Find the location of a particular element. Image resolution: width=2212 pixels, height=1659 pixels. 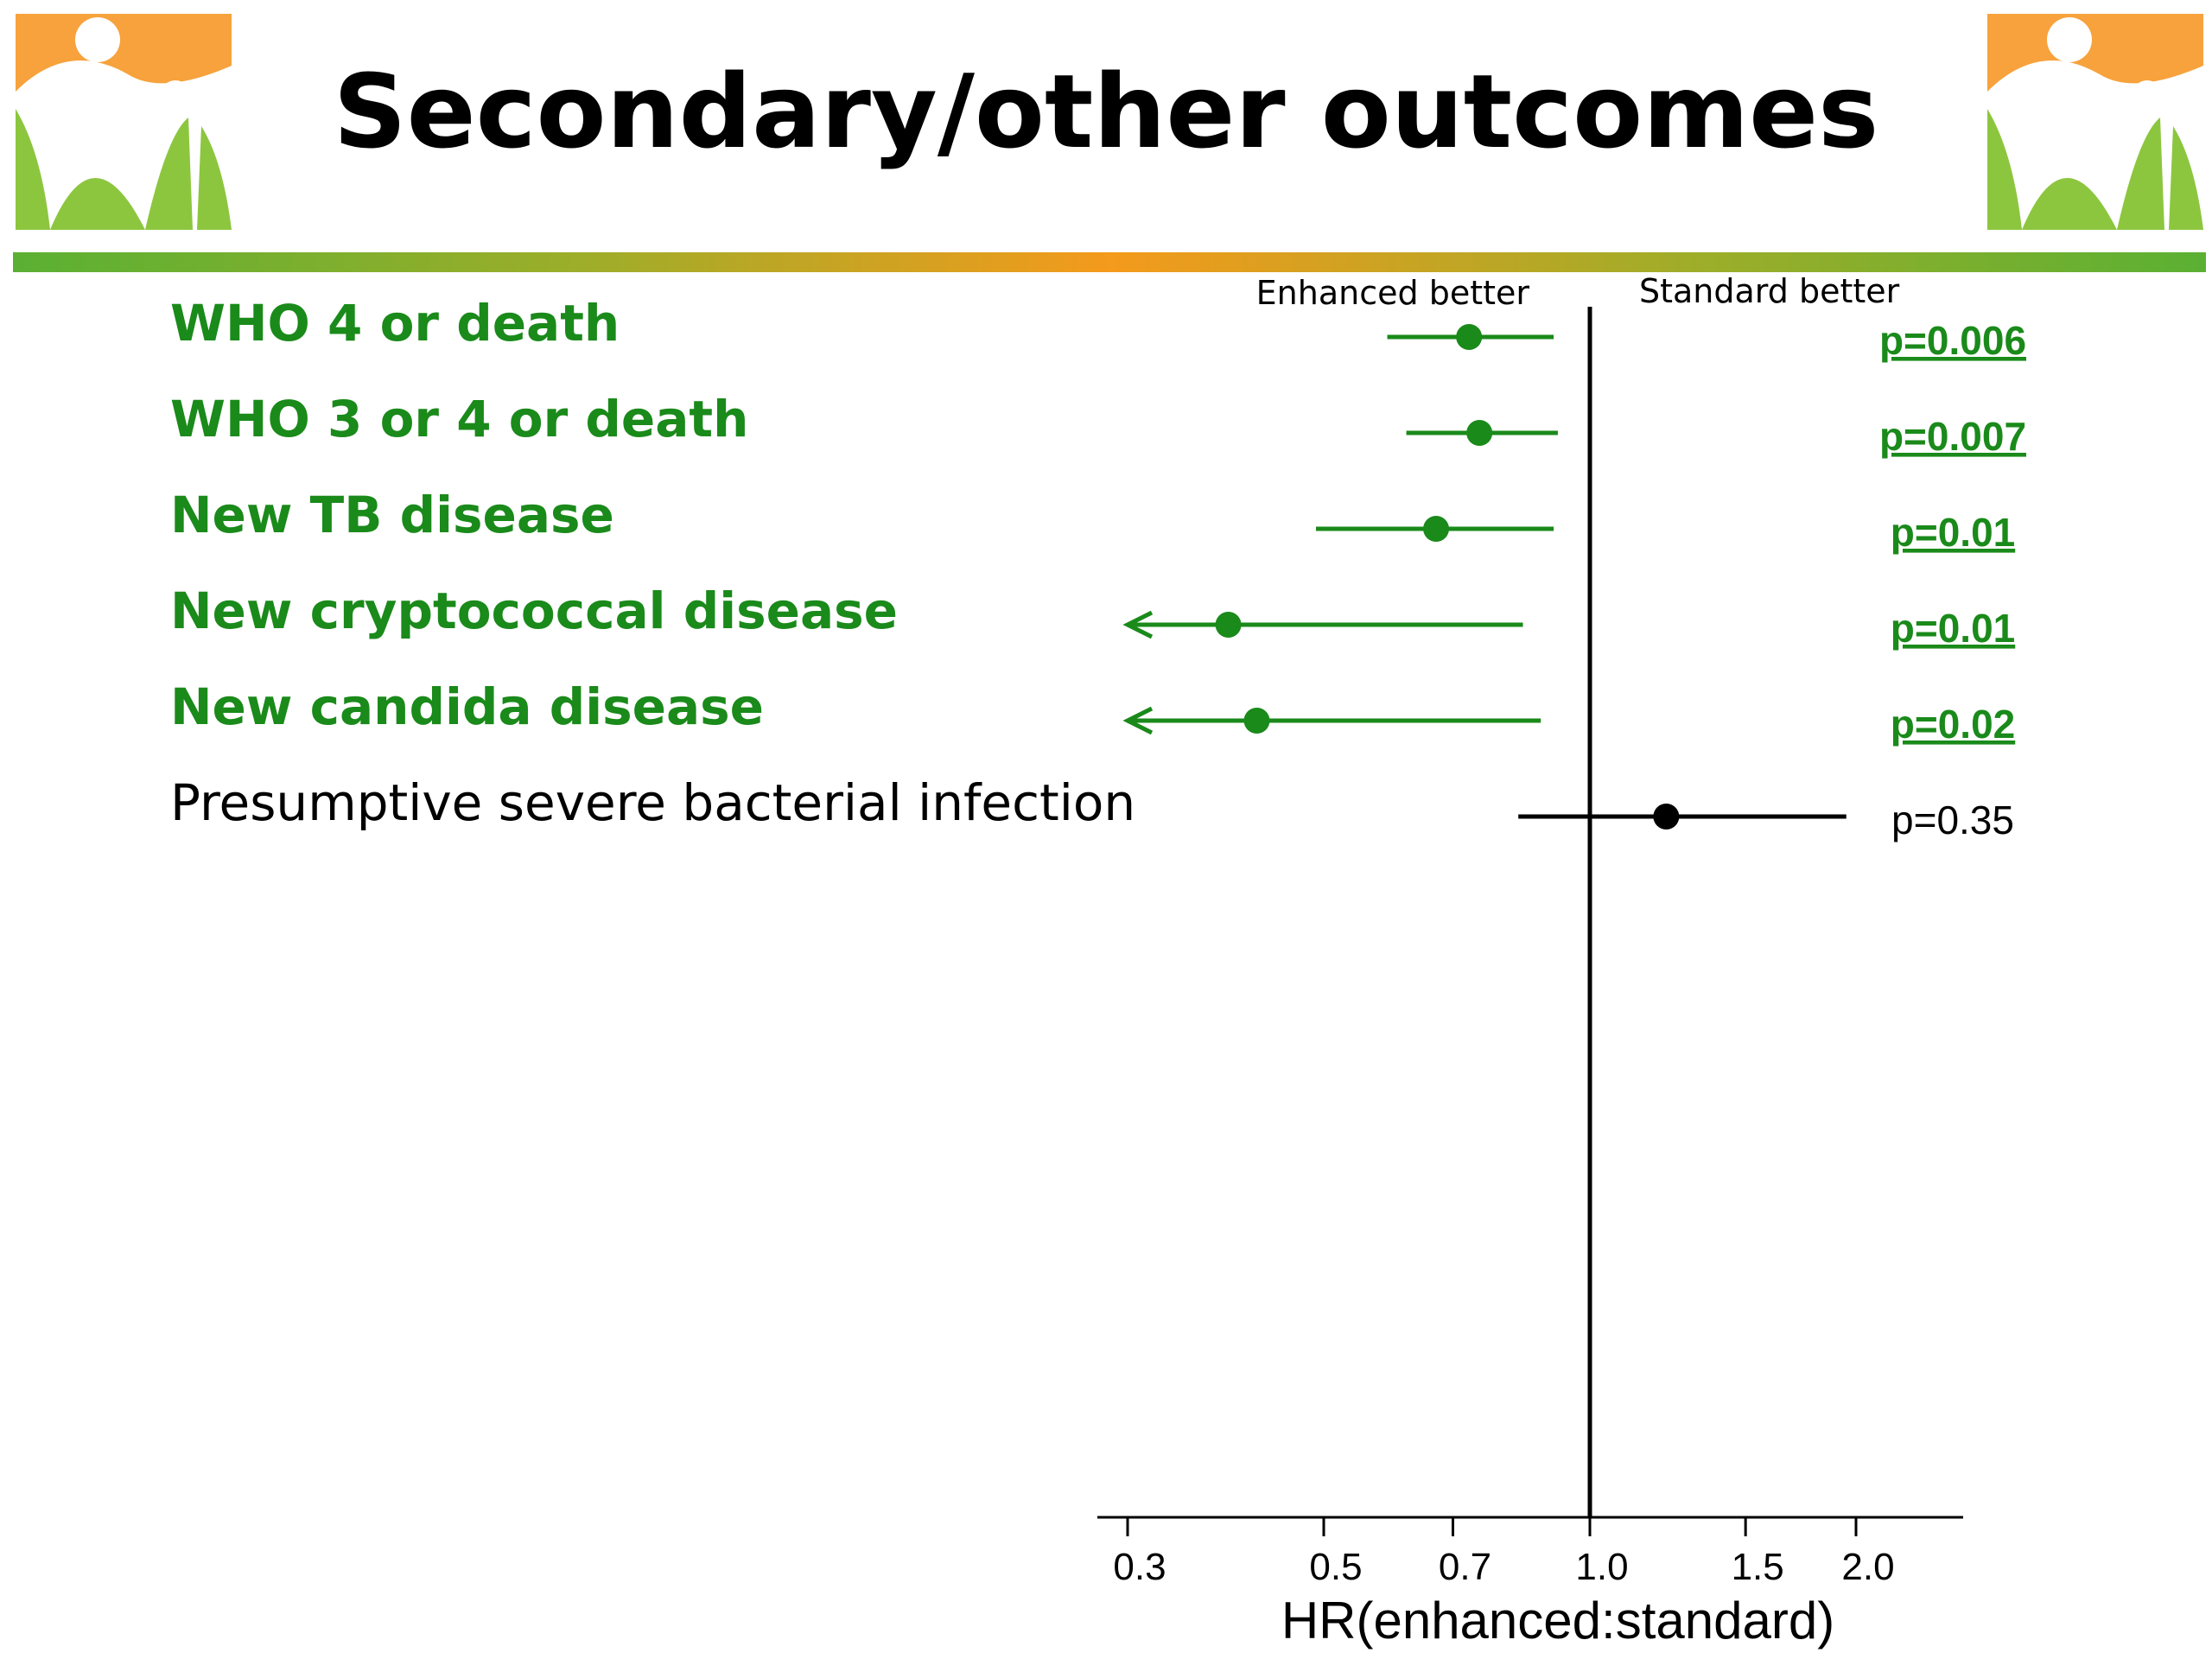

p-value: p=0.007 is located at coordinates (1952, 436).